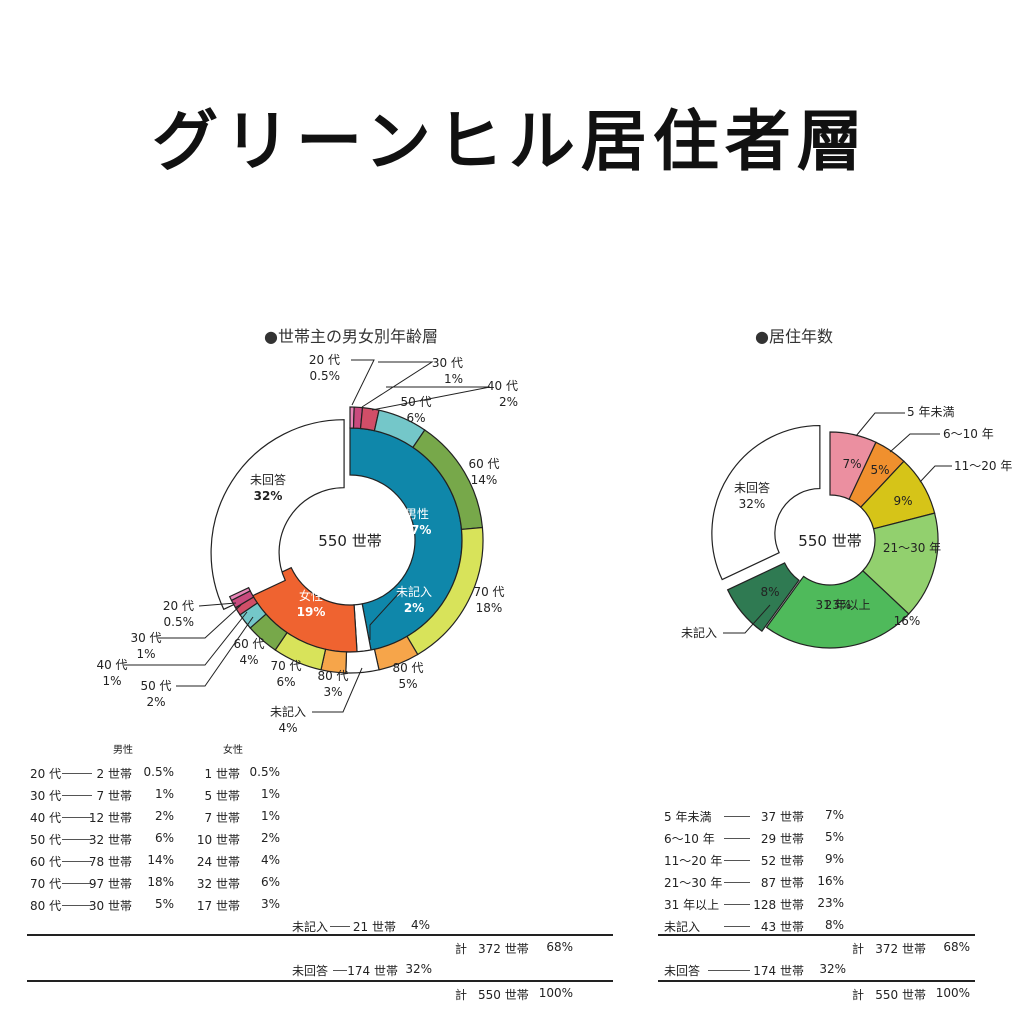 The width and height of the screenshot is (1021, 1027). What do you see at coordinates (310, 795) in the screenshot?
I see `age-table-row: 30 代 7 世帯 1% 5 世帯 1%` at bounding box center [310, 795].